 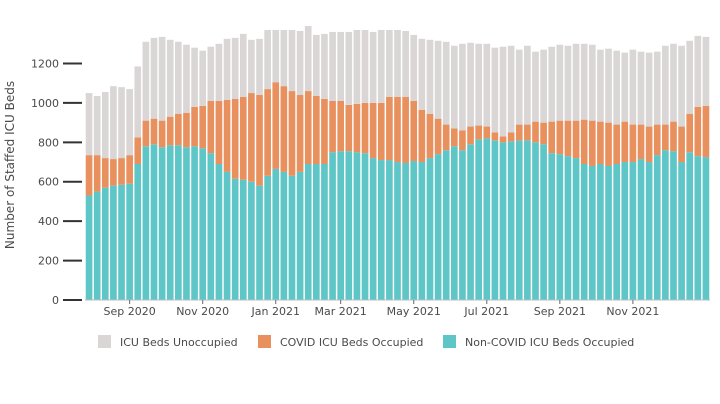 I want to click on x-tick-label: Jul 2021, so click(x=486, y=311).